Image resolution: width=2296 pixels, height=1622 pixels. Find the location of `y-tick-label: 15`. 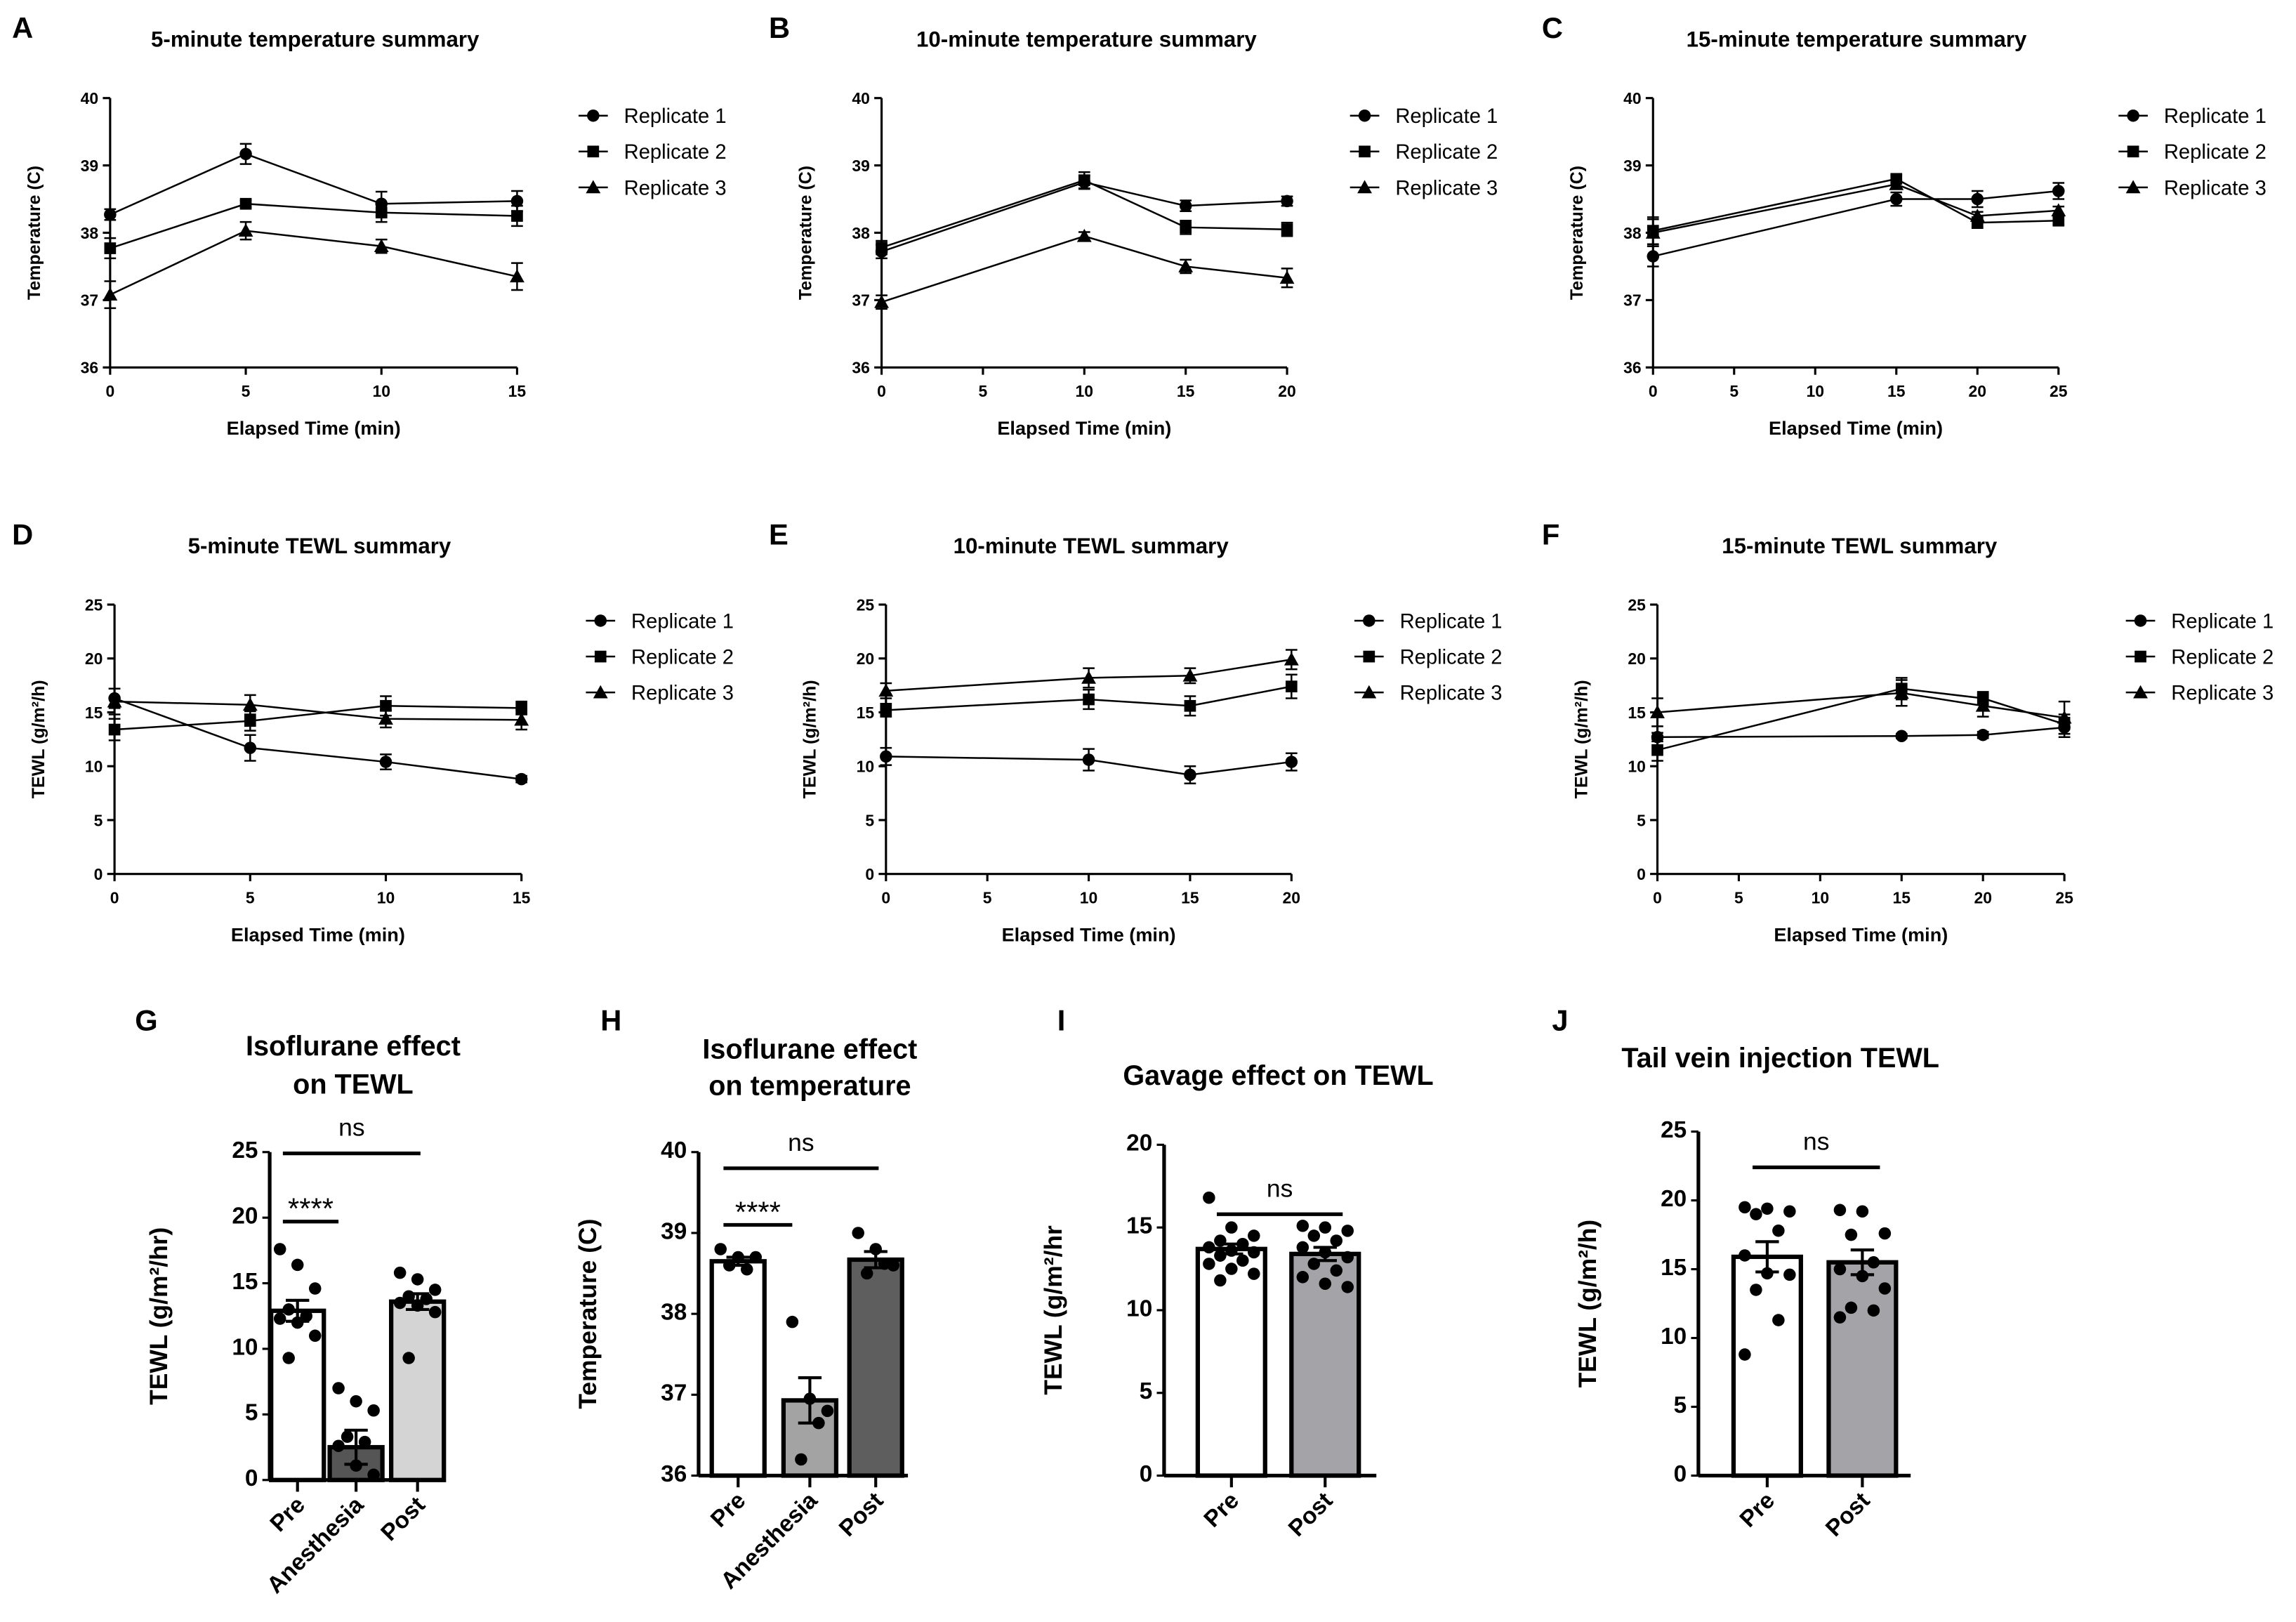

y-tick-label: 15 is located at coordinates (866, 713).